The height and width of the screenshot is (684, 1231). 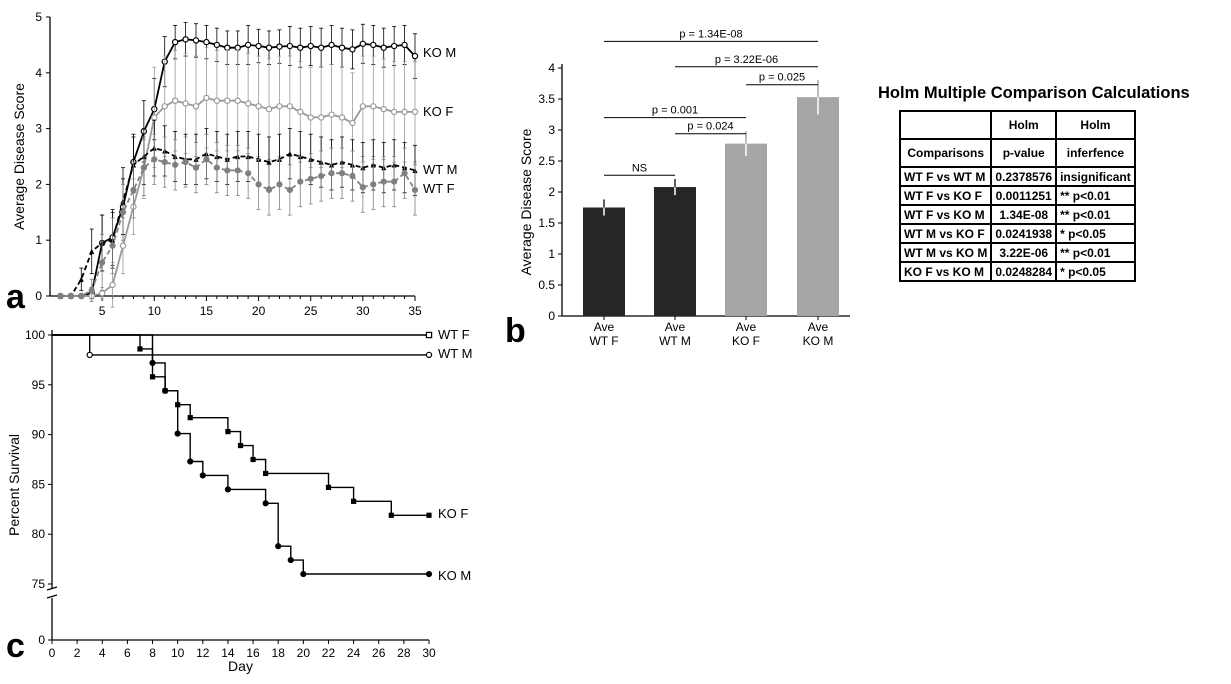 I want to click on holm-table-title: Holm Multiple Comparison Calculations, so click(x=1034, y=93).